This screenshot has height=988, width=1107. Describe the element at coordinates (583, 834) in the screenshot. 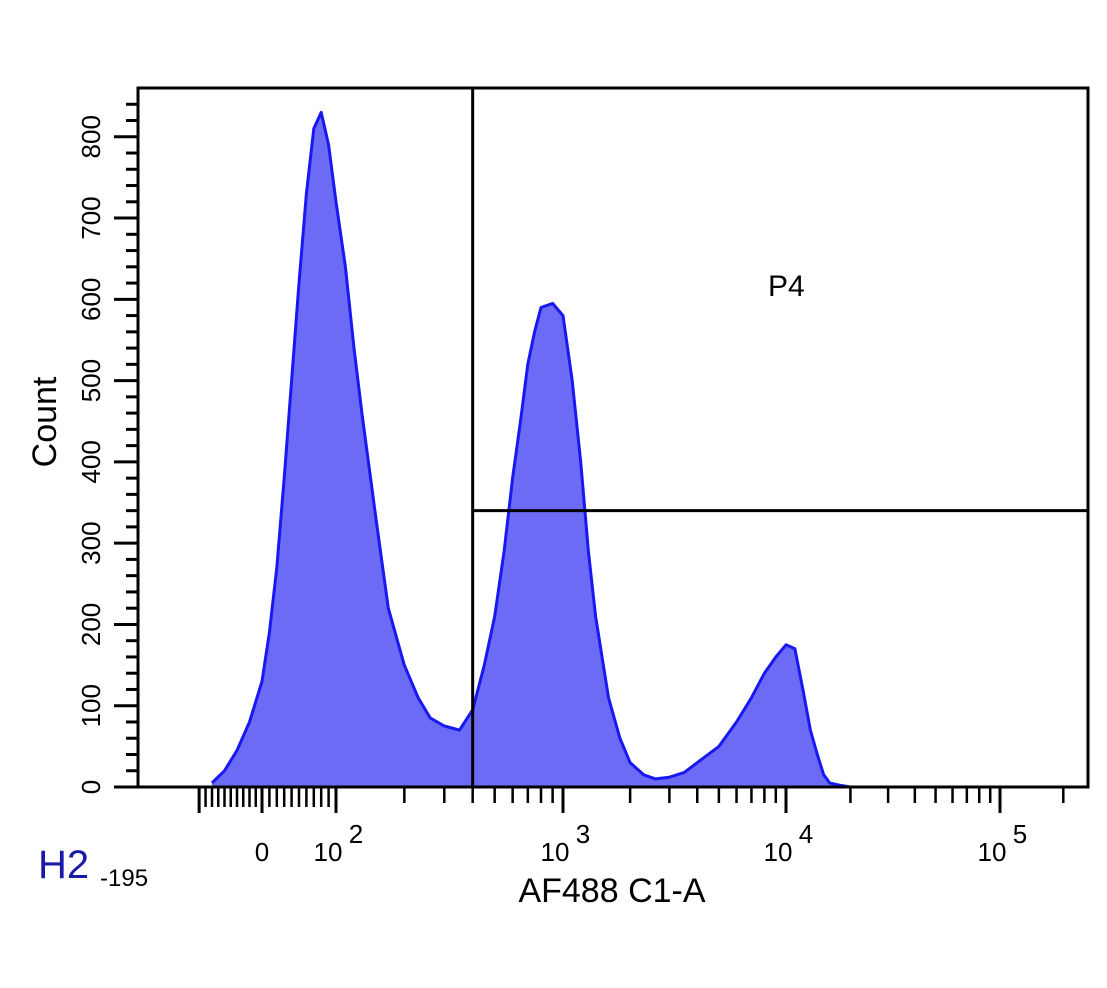

I see `x-tick-exponent: 3` at that location.